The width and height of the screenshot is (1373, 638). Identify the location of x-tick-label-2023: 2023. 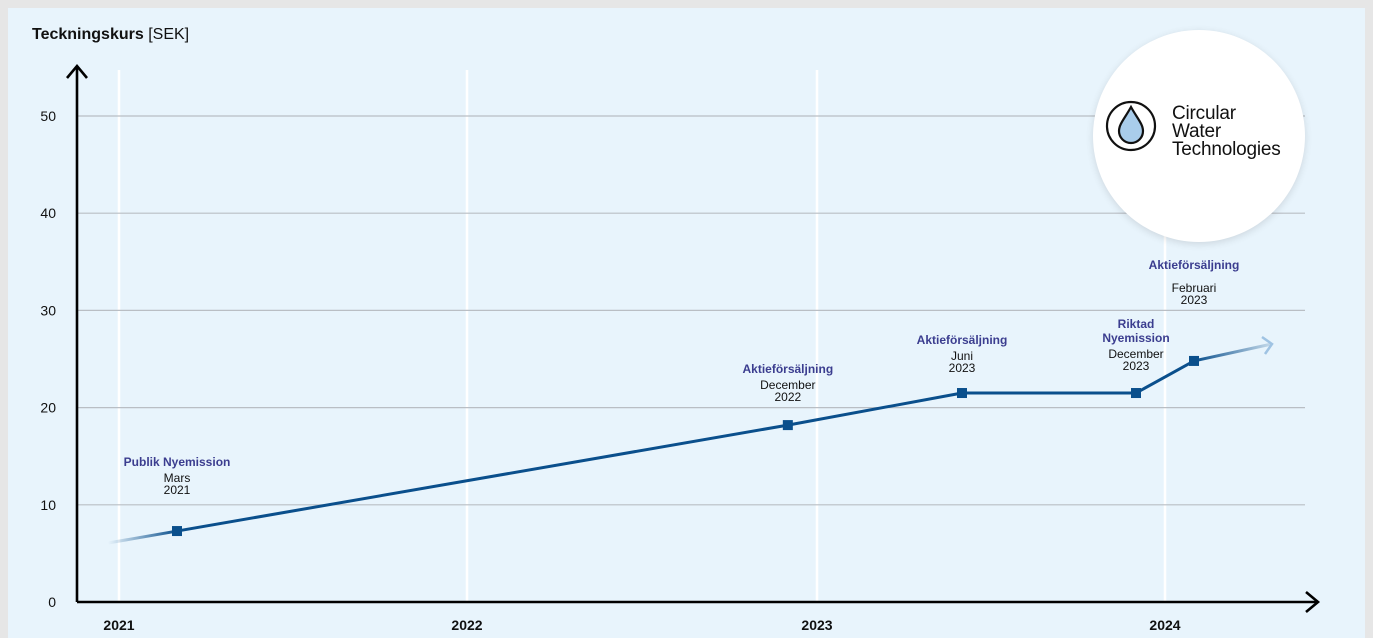
(816, 625).